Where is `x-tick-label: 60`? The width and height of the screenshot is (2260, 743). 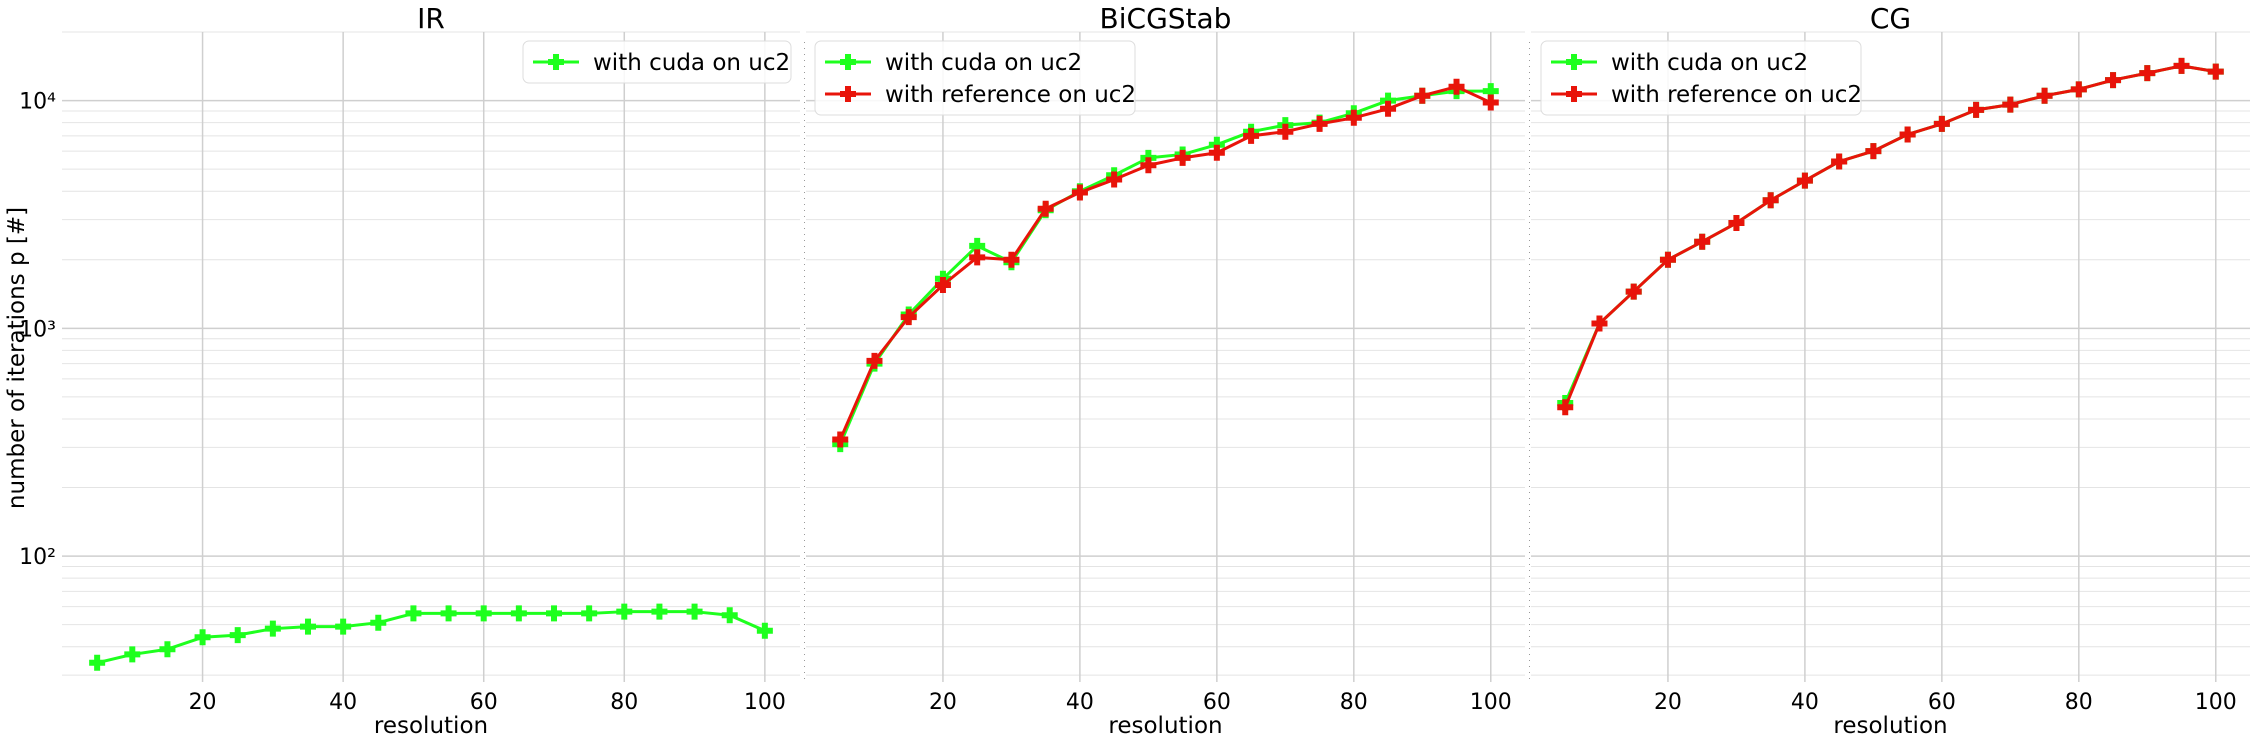 x-tick-label: 60 is located at coordinates (1942, 702).